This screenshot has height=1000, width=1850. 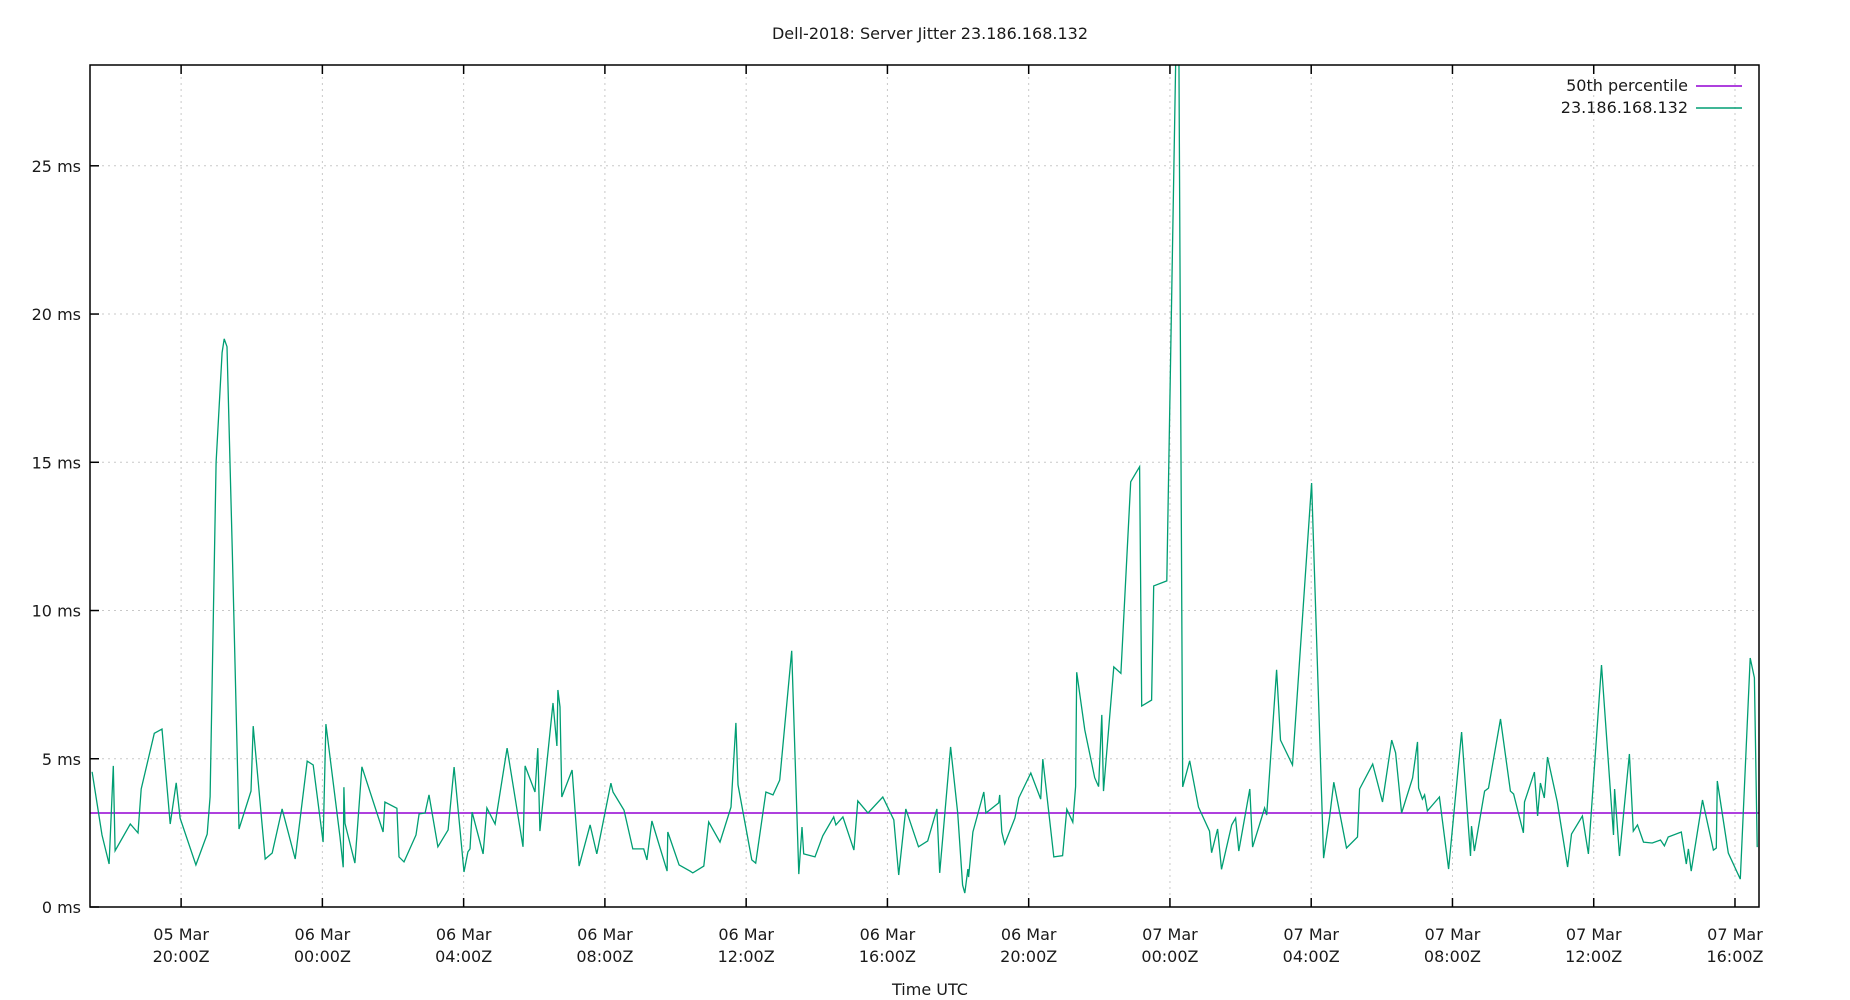 What do you see at coordinates (929, 989) in the screenshot?
I see `x-axis-label: Time UTC` at bounding box center [929, 989].